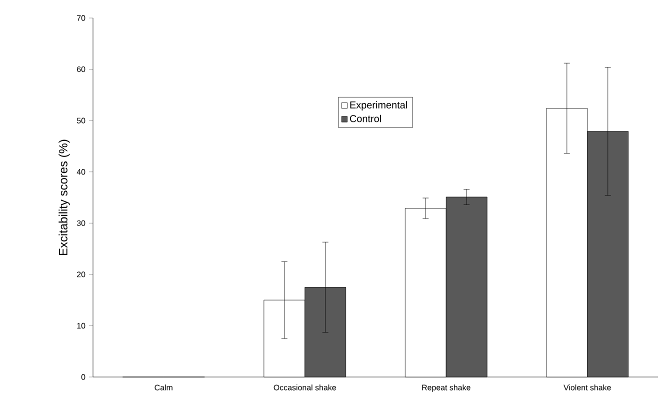 Image resolution: width=661 pixels, height=412 pixels. I want to click on legend-label: Control, so click(365, 118).